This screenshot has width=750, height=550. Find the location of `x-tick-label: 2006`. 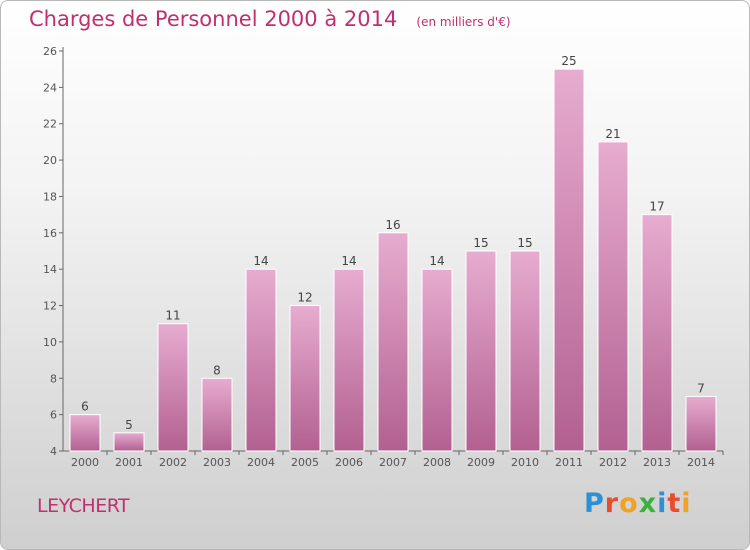

x-tick-label: 2006 is located at coordinates (349, 462).